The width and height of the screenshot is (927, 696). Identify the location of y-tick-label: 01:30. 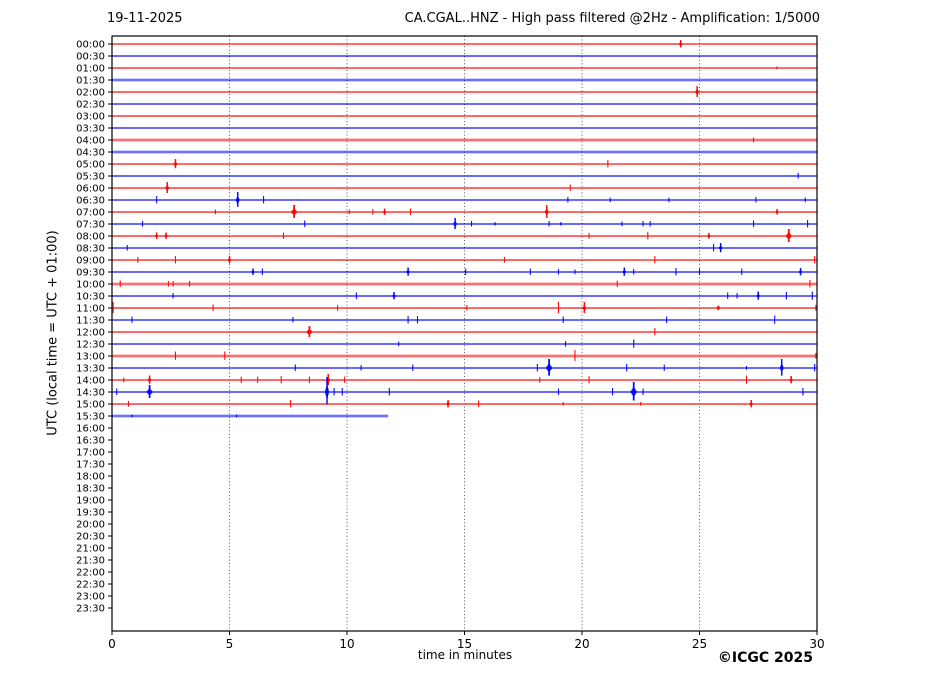
(90, 81).